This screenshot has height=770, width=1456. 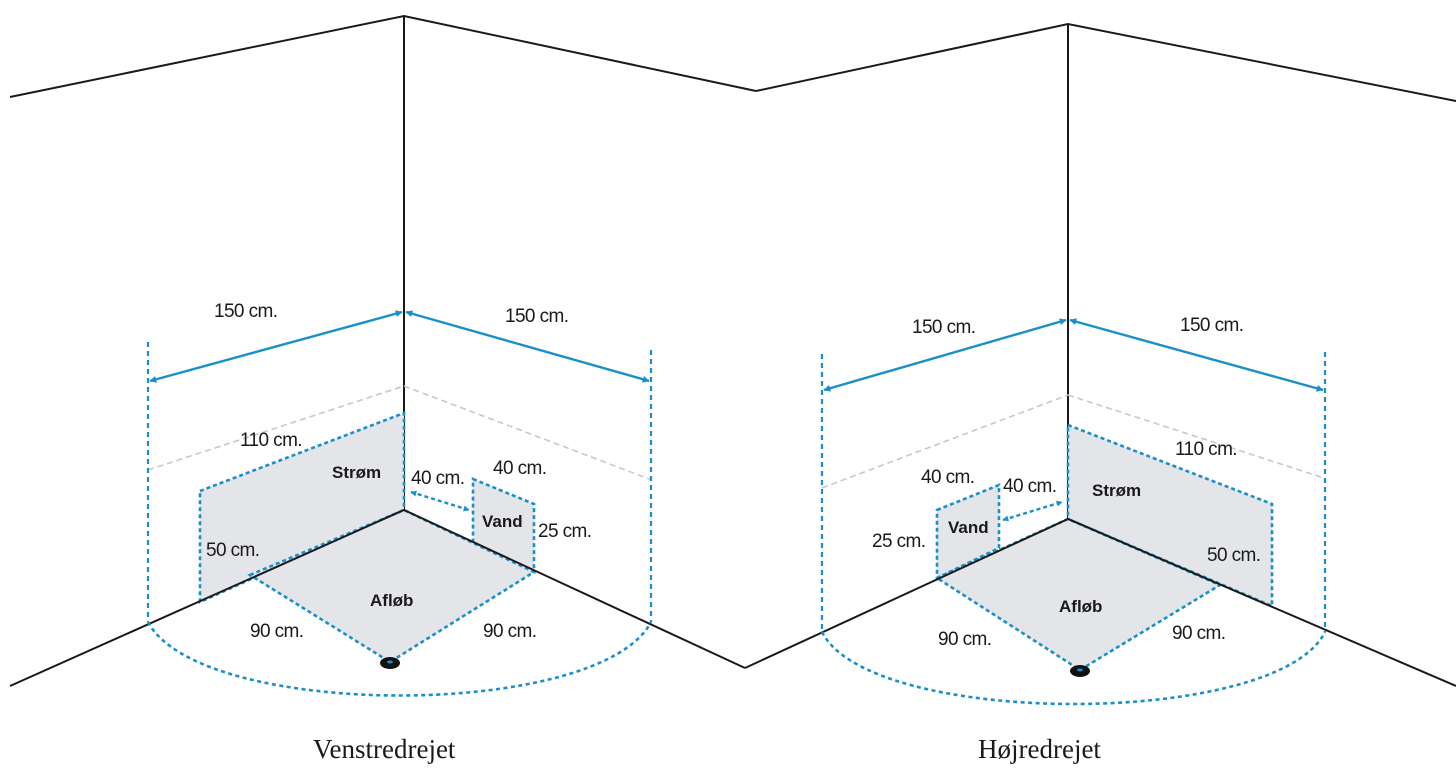 What do you see at coordinates (384, 749) in the screenshot?
I see `caption-left: Venstredrejet` at bounding box center [384, 749].